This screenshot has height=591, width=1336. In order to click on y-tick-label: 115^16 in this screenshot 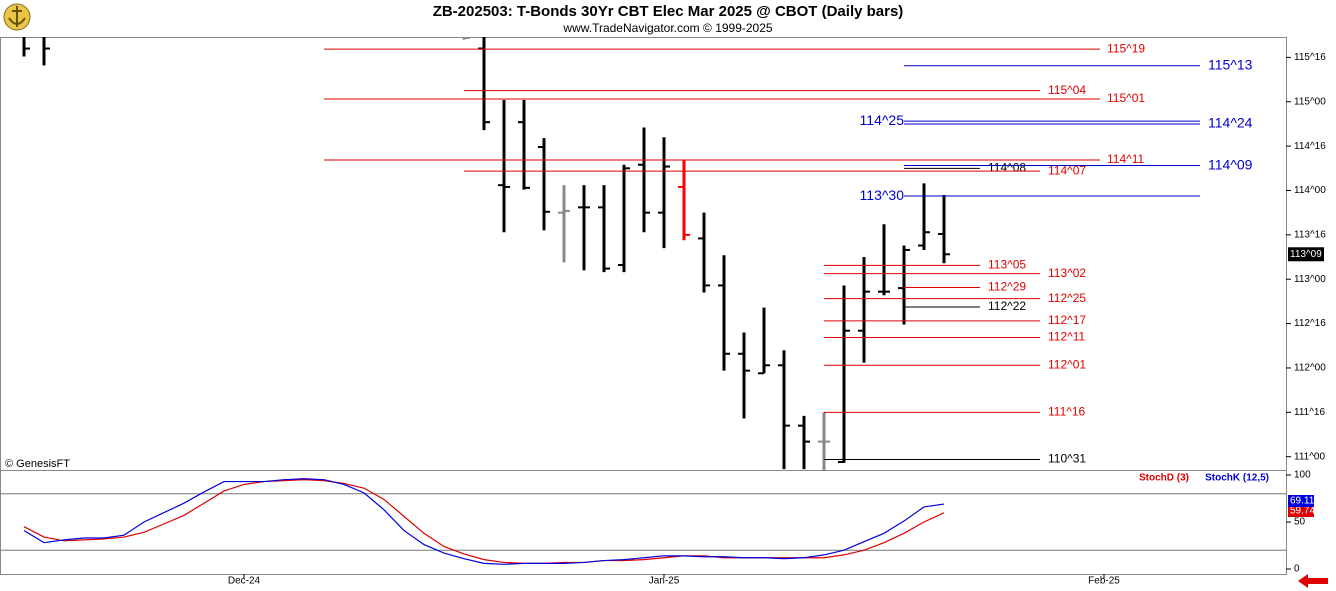, I will do `click(1310, 57)`.